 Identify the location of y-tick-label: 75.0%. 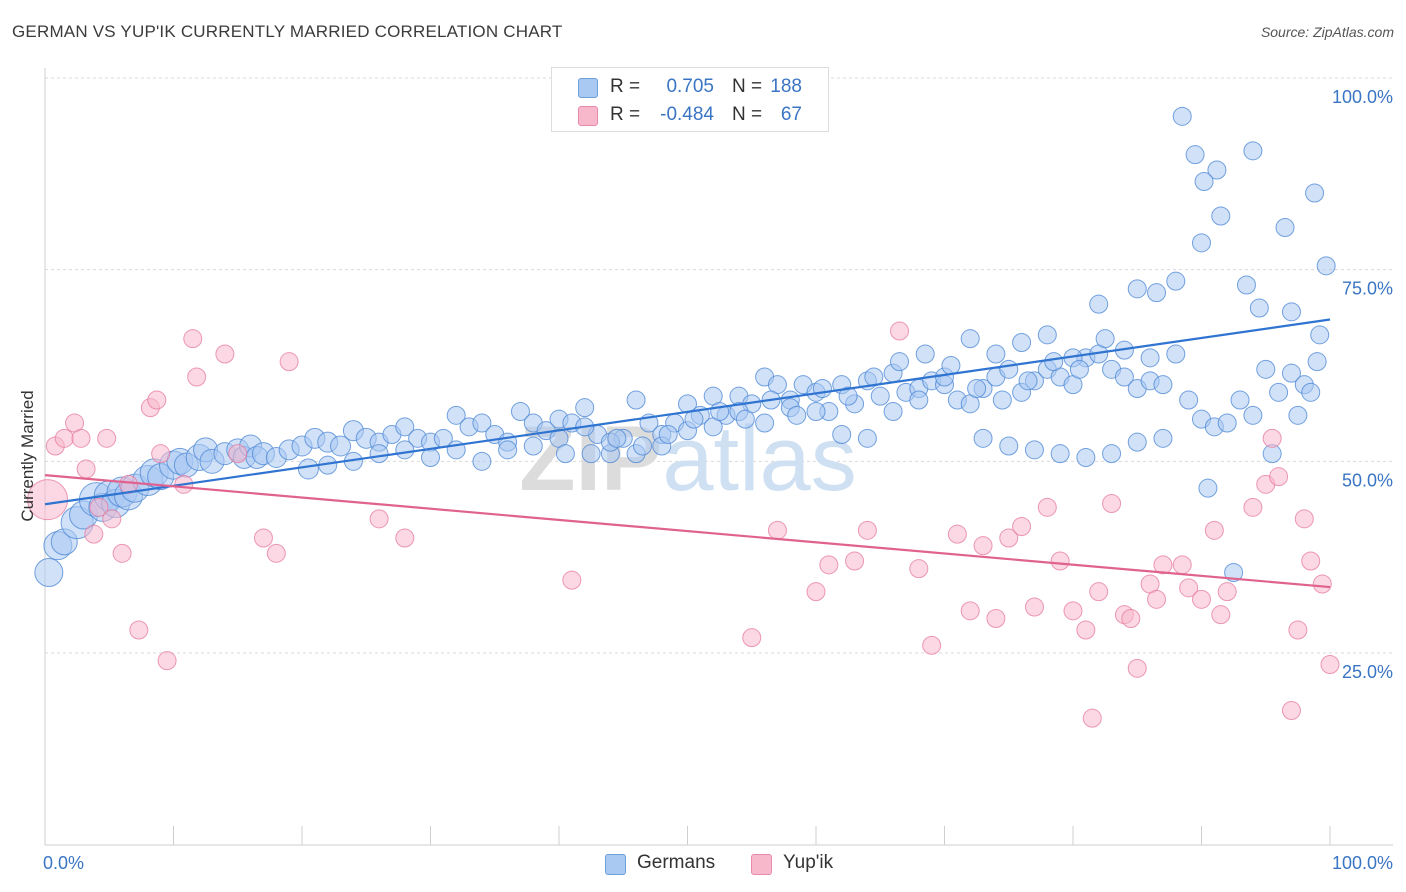
(1367, 289).